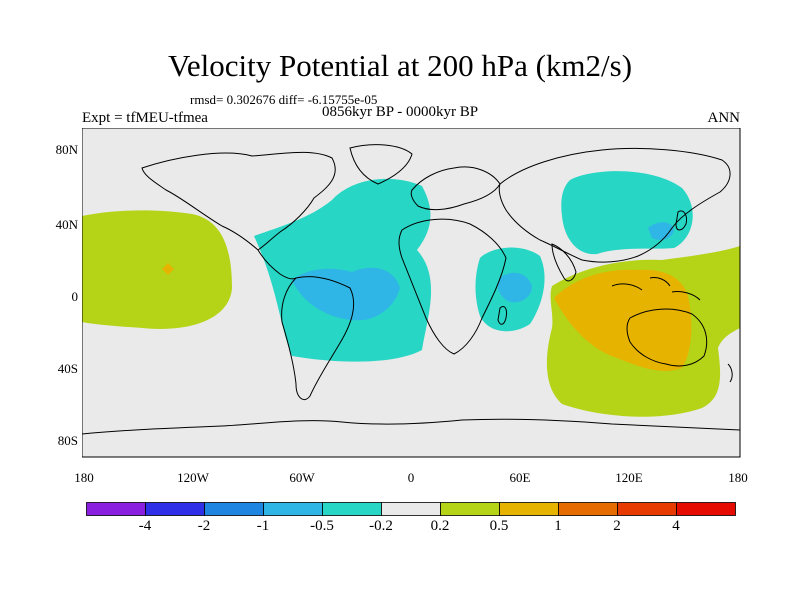 Image resolution: width=800 pixels, height=600 pixels. What do you see at coordinates (346, 294) in the screenshot?
I see `contour-neg05-atlantic` at bounding box center [346, 294].